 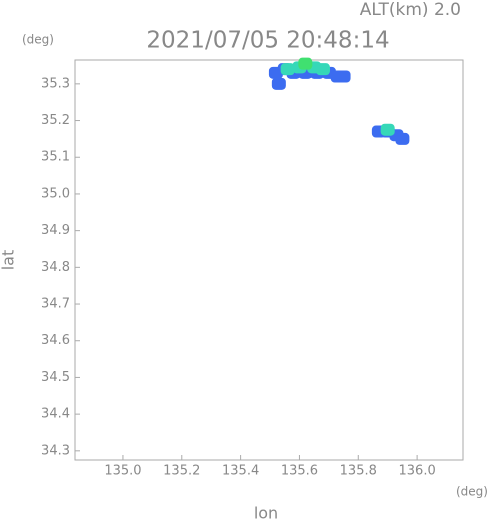 I want to click on x-tick-label: 135.8, so click(x=358, y=471).